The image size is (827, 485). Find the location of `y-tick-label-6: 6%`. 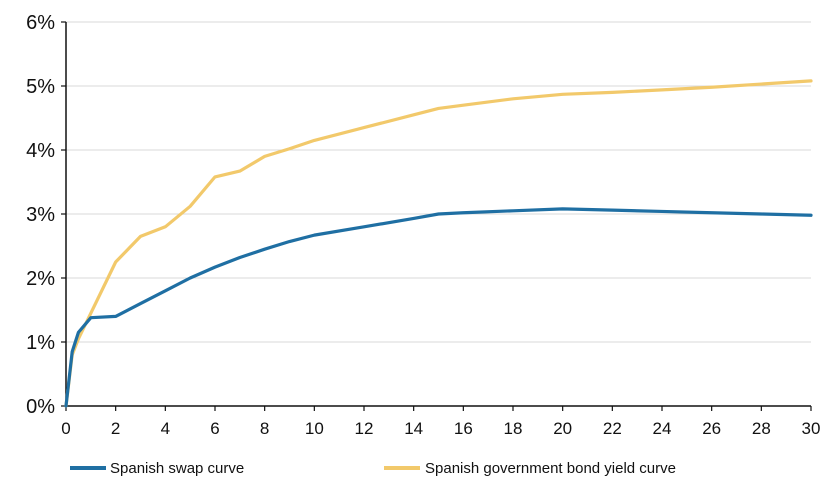

y-tick-label-6: 6% is located at coordinates (40, 23).